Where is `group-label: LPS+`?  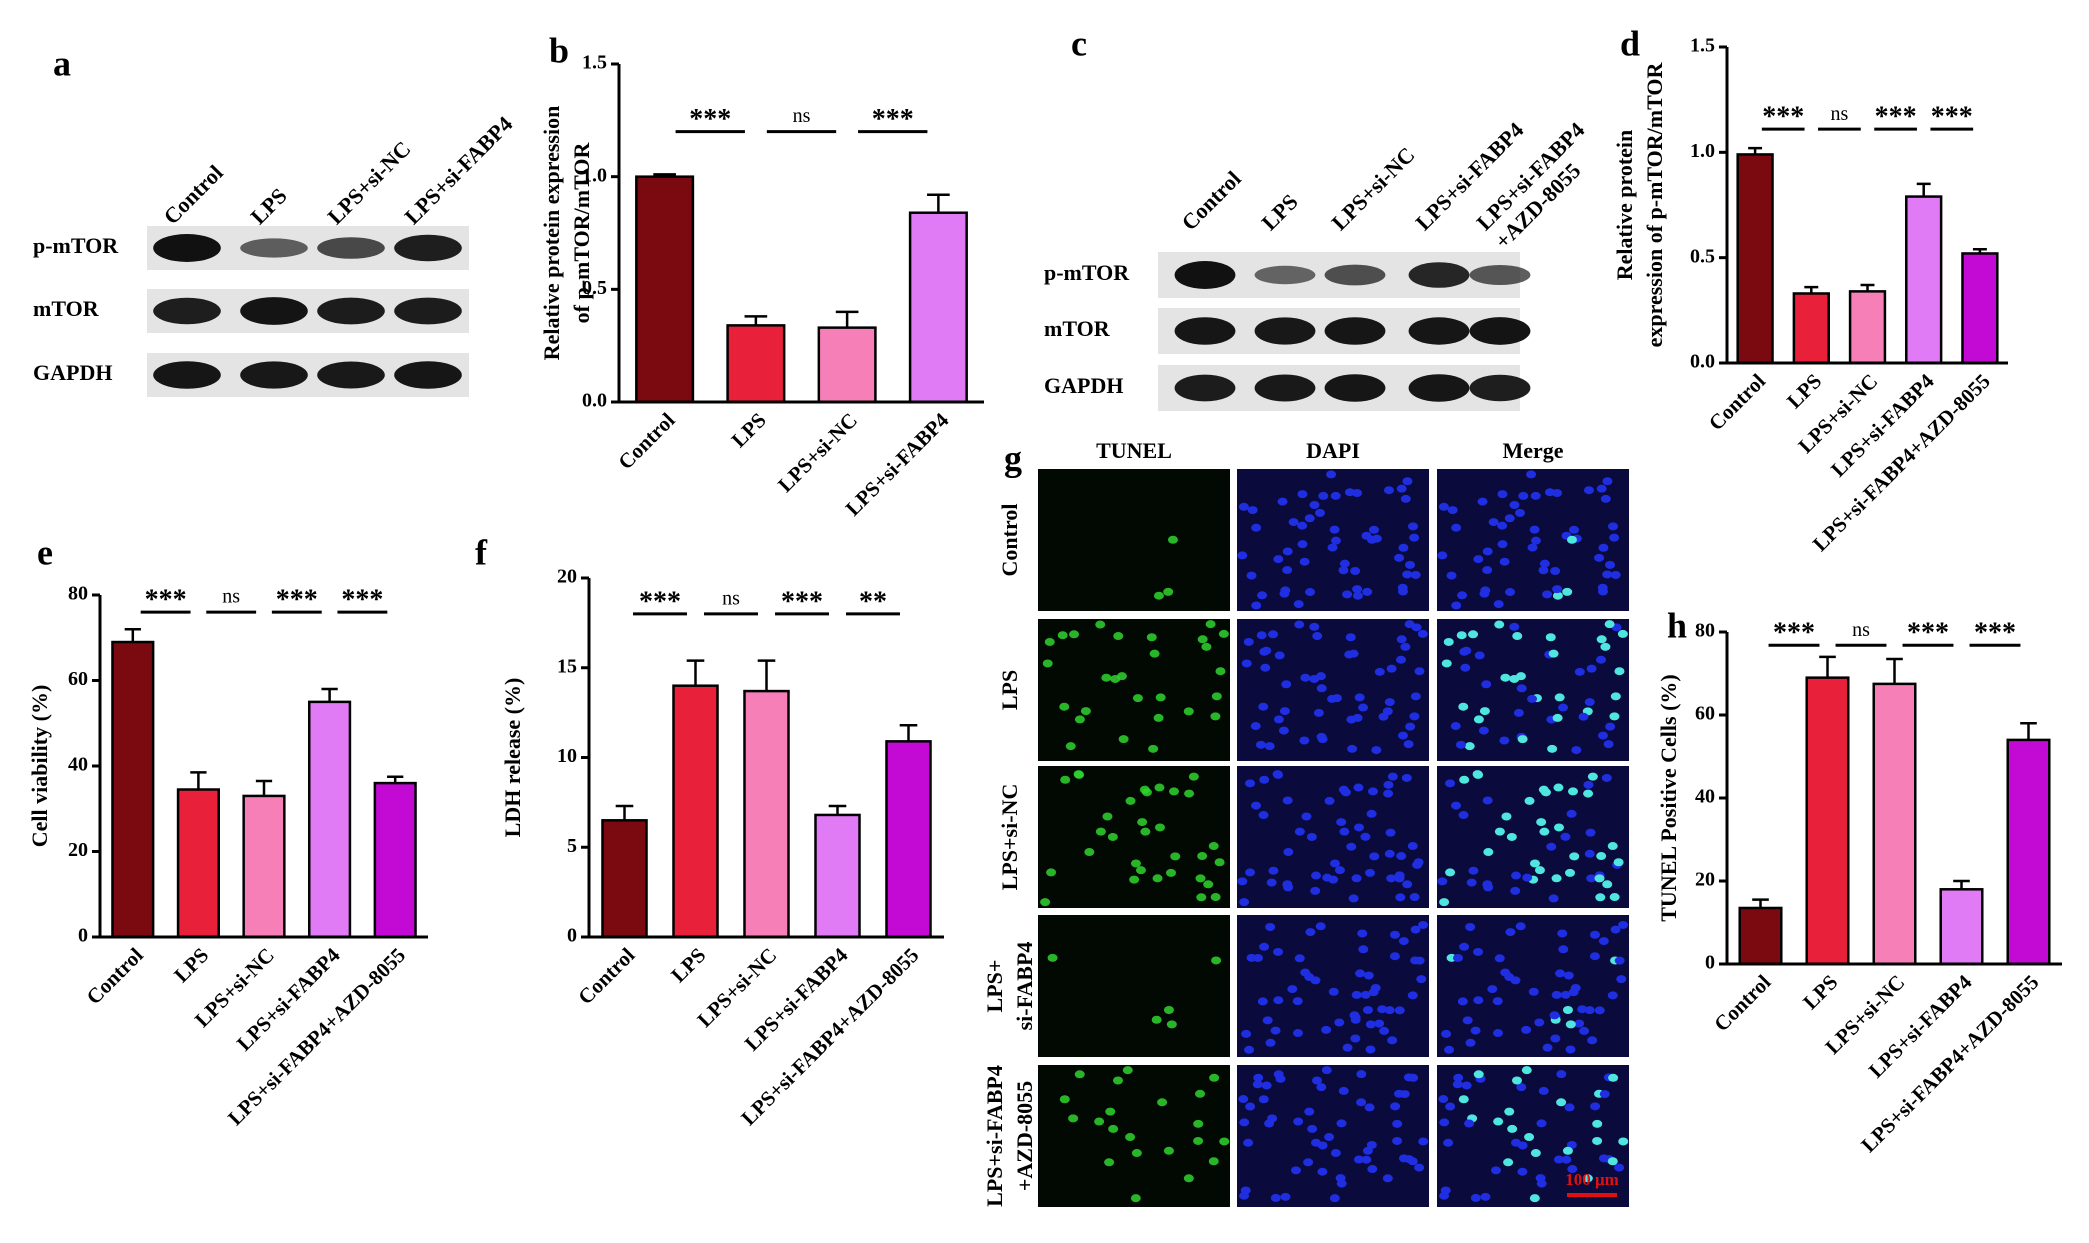
group-label: LPS+ is located at coordinates (994, 986).